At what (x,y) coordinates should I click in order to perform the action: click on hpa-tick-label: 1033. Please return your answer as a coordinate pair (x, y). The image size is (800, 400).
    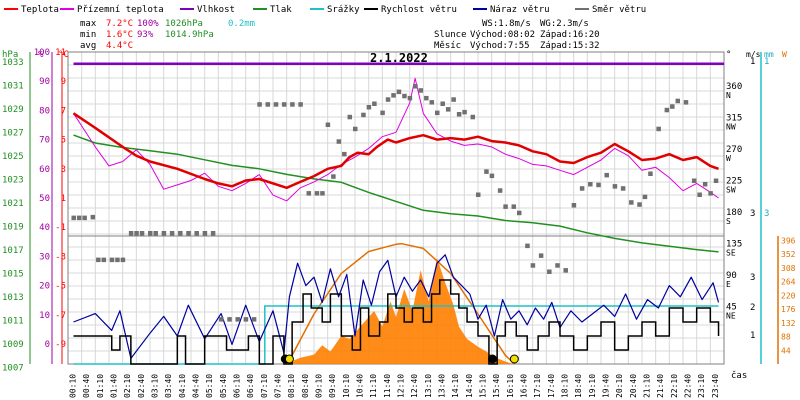
    Looking at the image, I should click on (13, 63).